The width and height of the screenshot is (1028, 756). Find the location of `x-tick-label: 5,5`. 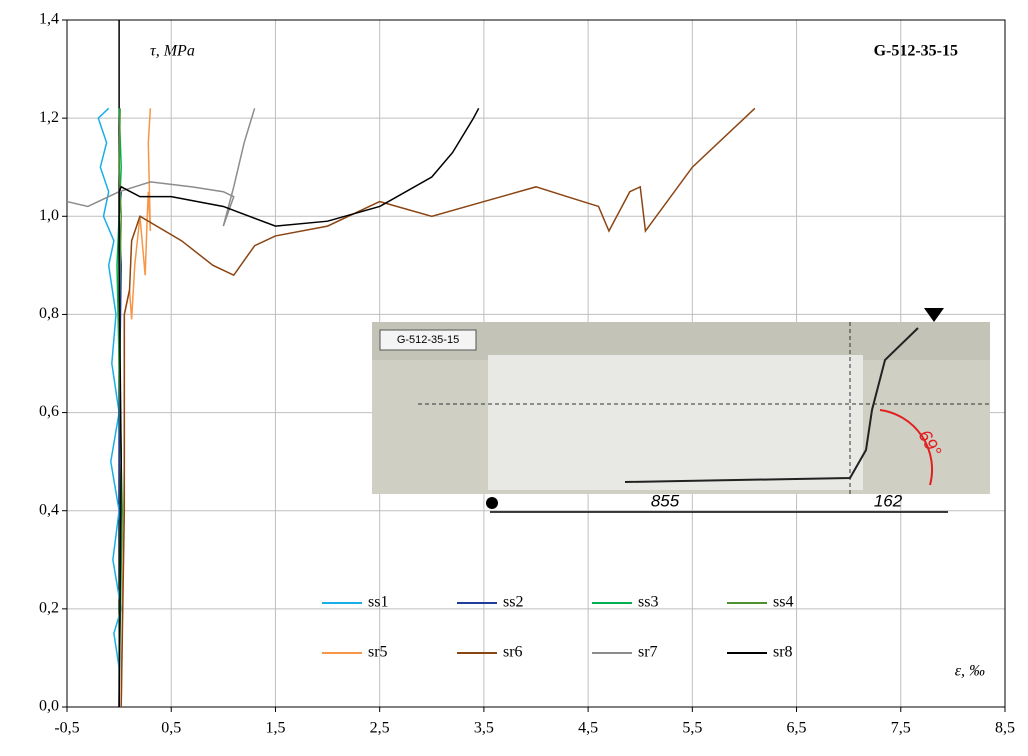

x-tick-label: 5,5 is located at coordinates (692, 728).